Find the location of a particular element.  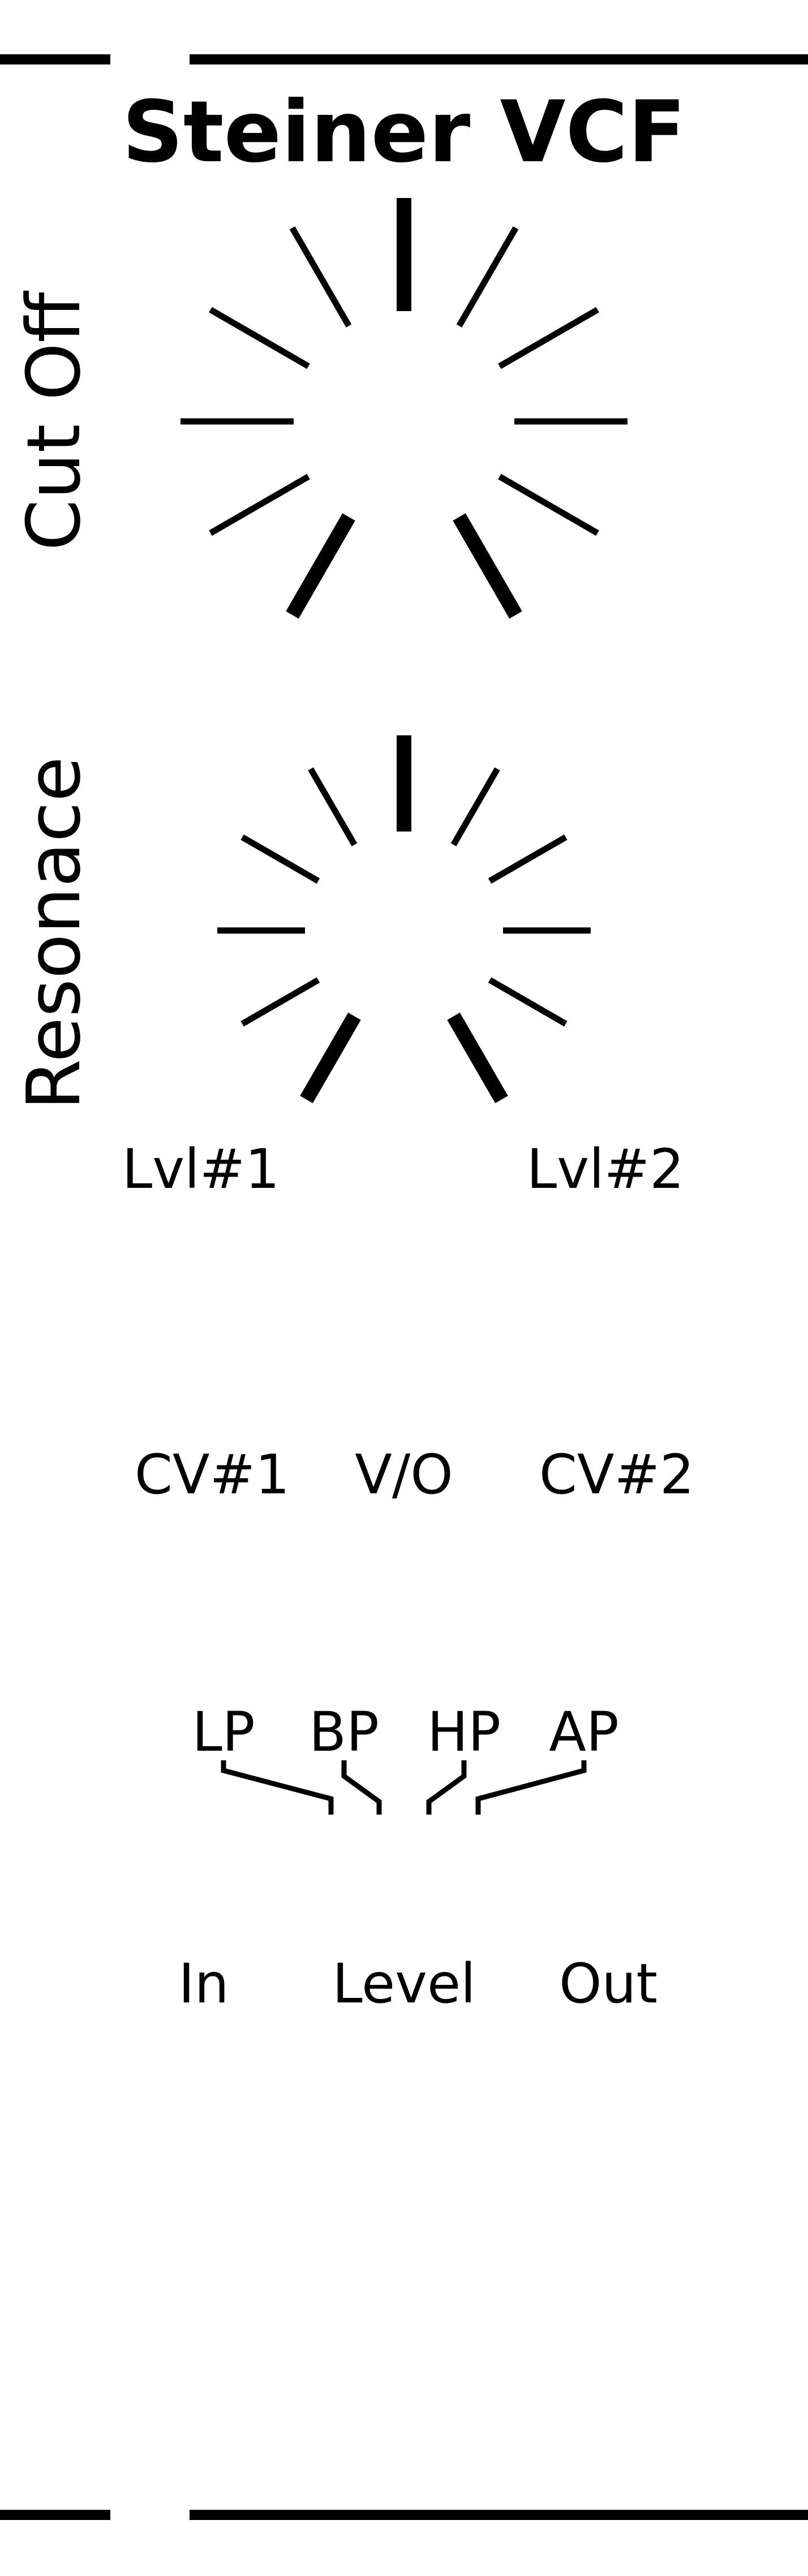

cv1-label: CV#1 is located at coordinates (212, 1474).